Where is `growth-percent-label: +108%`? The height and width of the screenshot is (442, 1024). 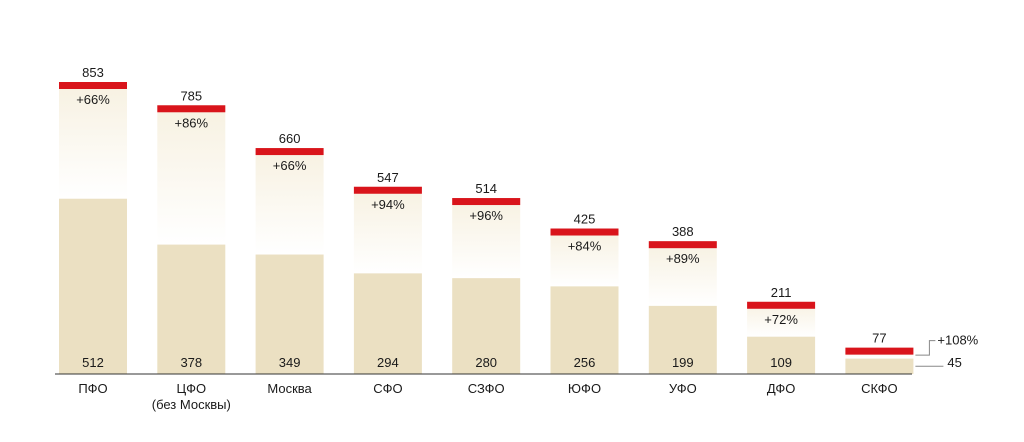
growth-percent-label: +108% is located at coordinates (957, 340).